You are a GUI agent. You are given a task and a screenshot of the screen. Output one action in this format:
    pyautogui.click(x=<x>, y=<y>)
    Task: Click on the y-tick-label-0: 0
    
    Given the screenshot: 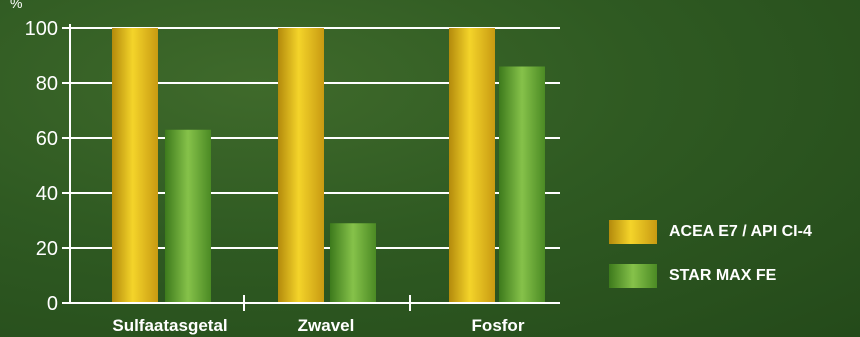 What is the action you would take?
    pyautogui.click(x=52, y=304)
    